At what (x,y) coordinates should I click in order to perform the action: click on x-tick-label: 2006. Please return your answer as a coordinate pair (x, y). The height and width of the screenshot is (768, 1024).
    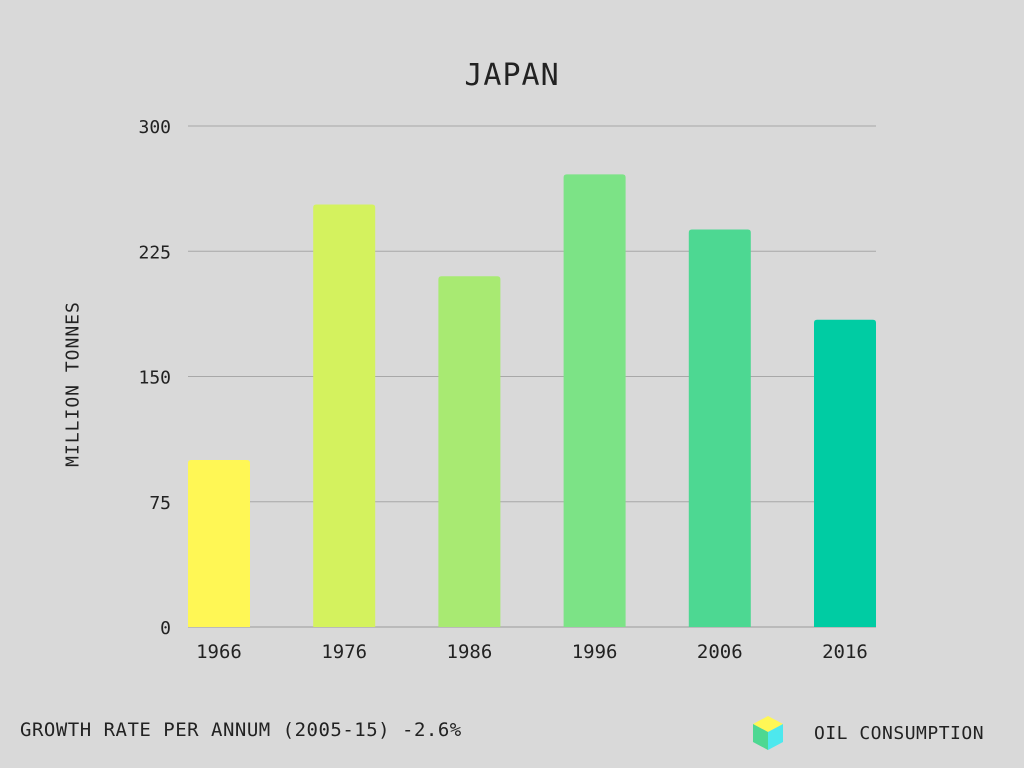
    Looking at the image, I should click on (720, 652).